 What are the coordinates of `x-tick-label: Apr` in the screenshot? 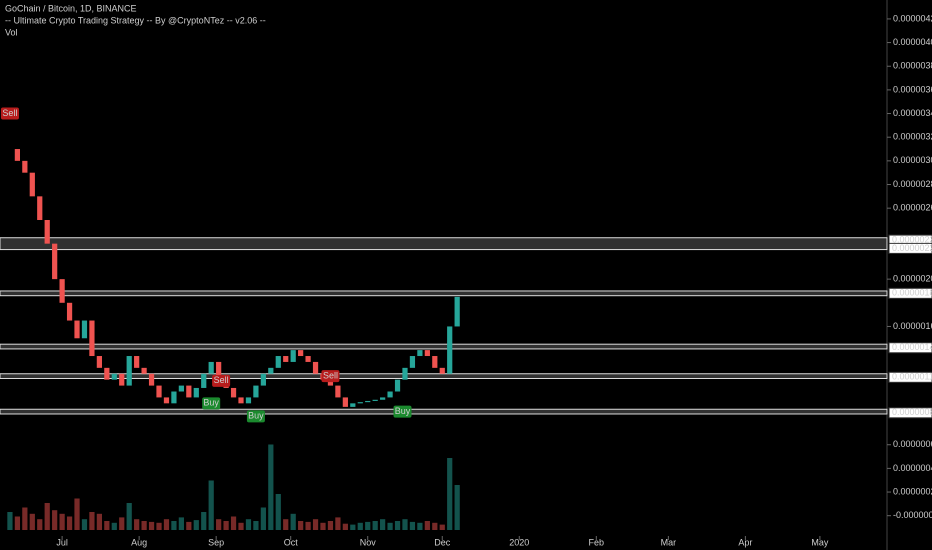 It's located at (745, 542).